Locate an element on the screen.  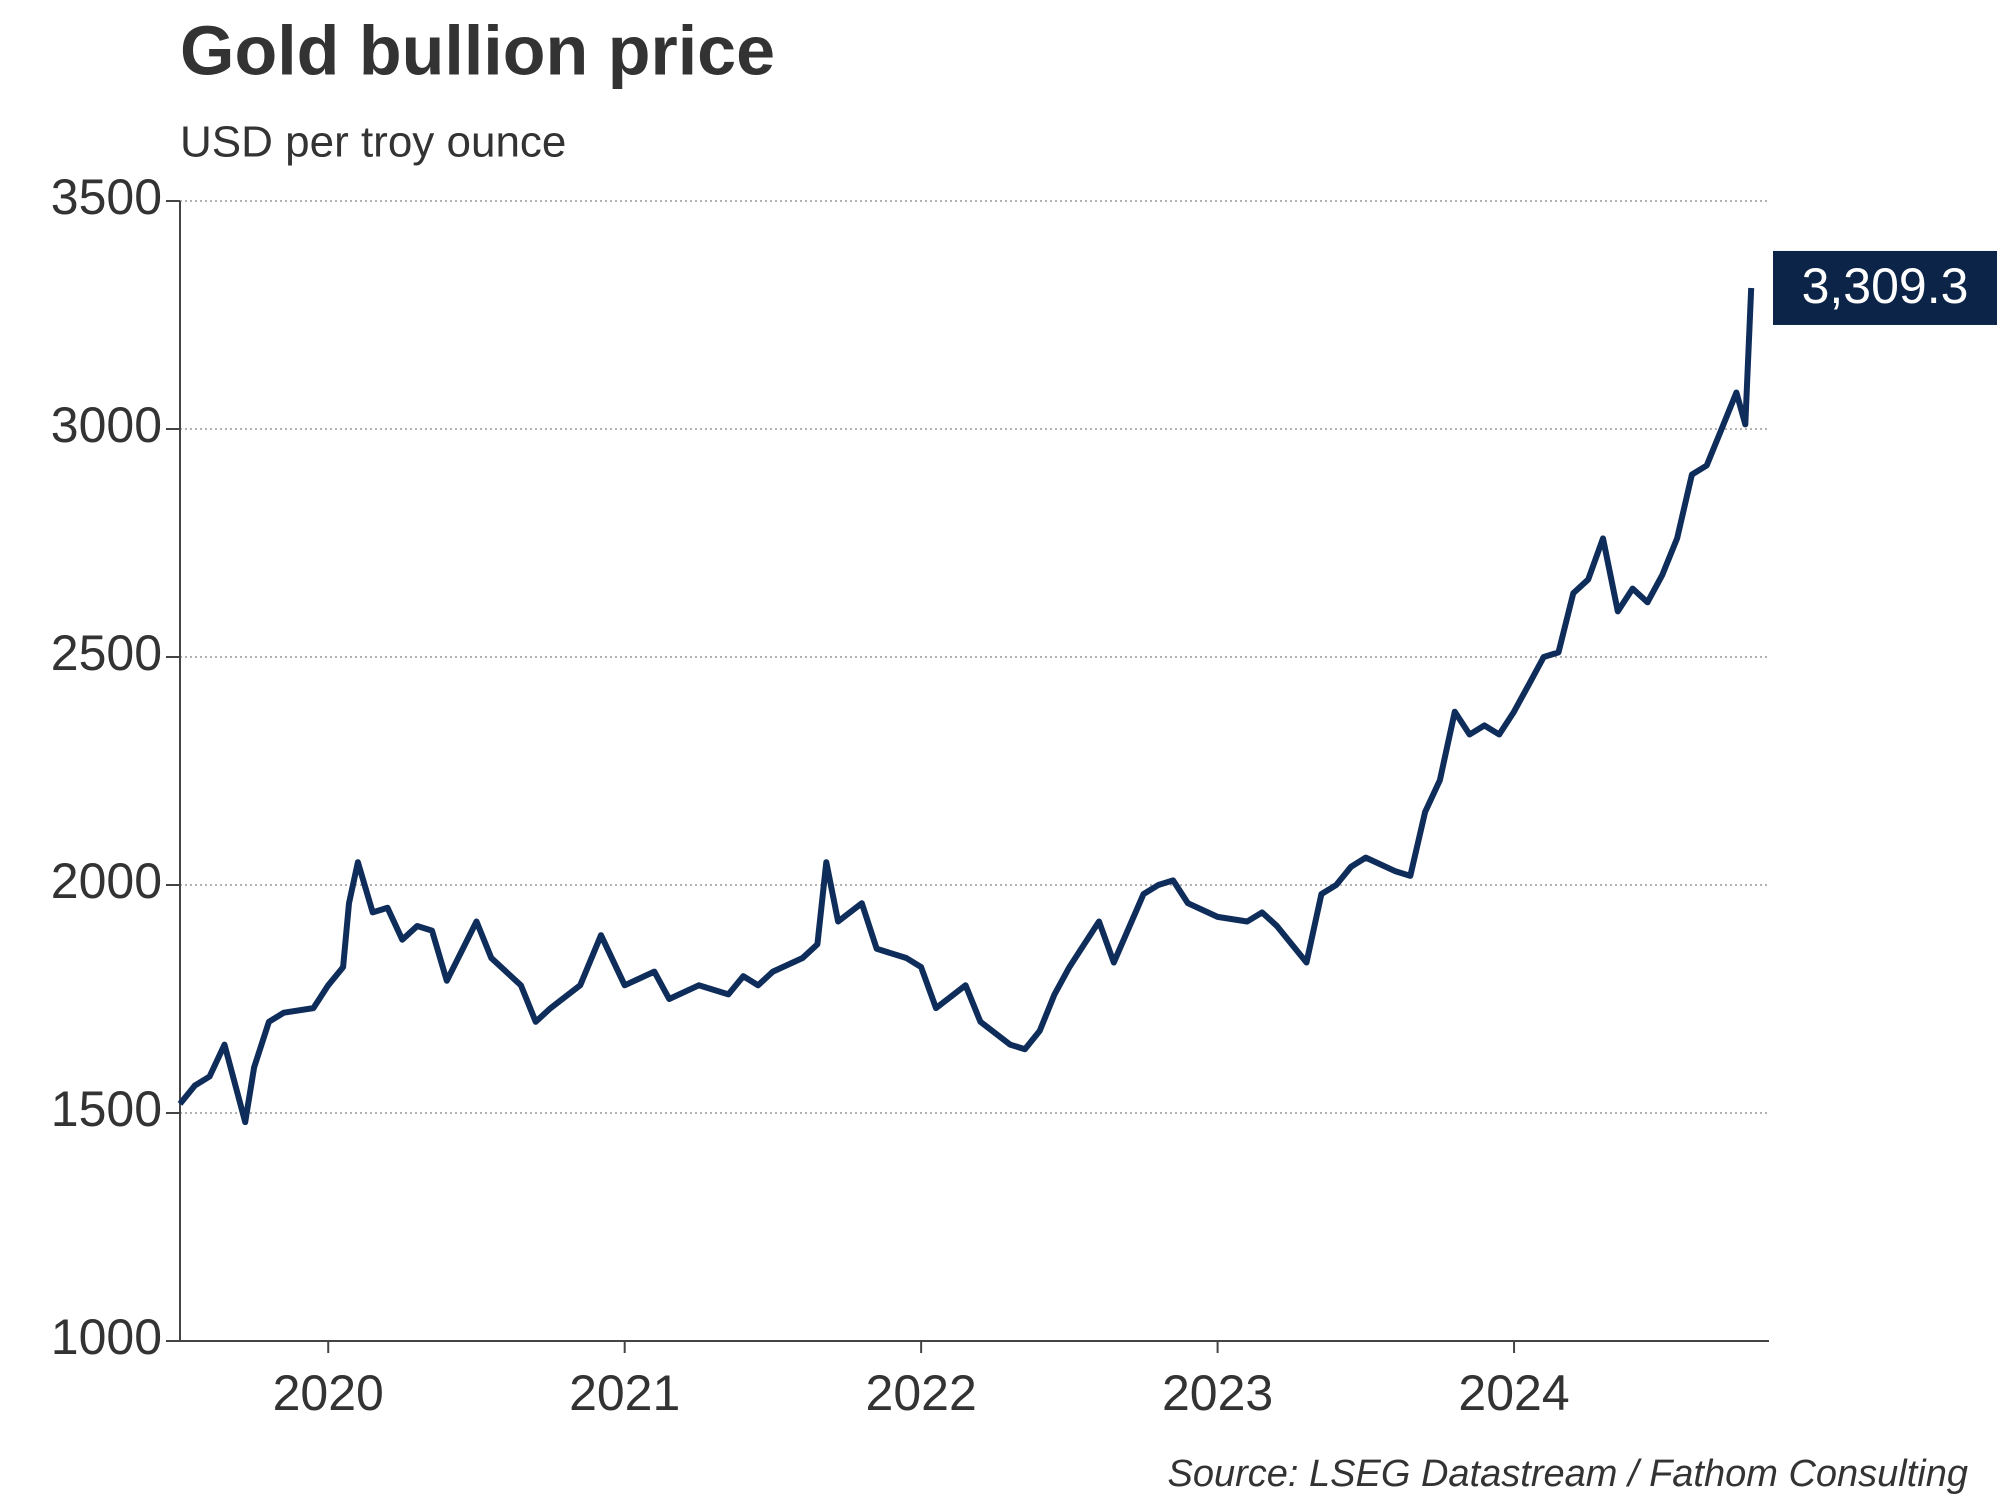
x-tick-label: 2020 is located at coordinates (328, 1393).